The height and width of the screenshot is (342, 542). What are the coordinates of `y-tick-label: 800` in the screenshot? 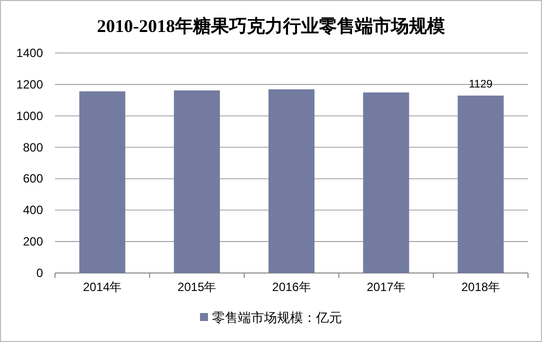 It's located at (33, 147).